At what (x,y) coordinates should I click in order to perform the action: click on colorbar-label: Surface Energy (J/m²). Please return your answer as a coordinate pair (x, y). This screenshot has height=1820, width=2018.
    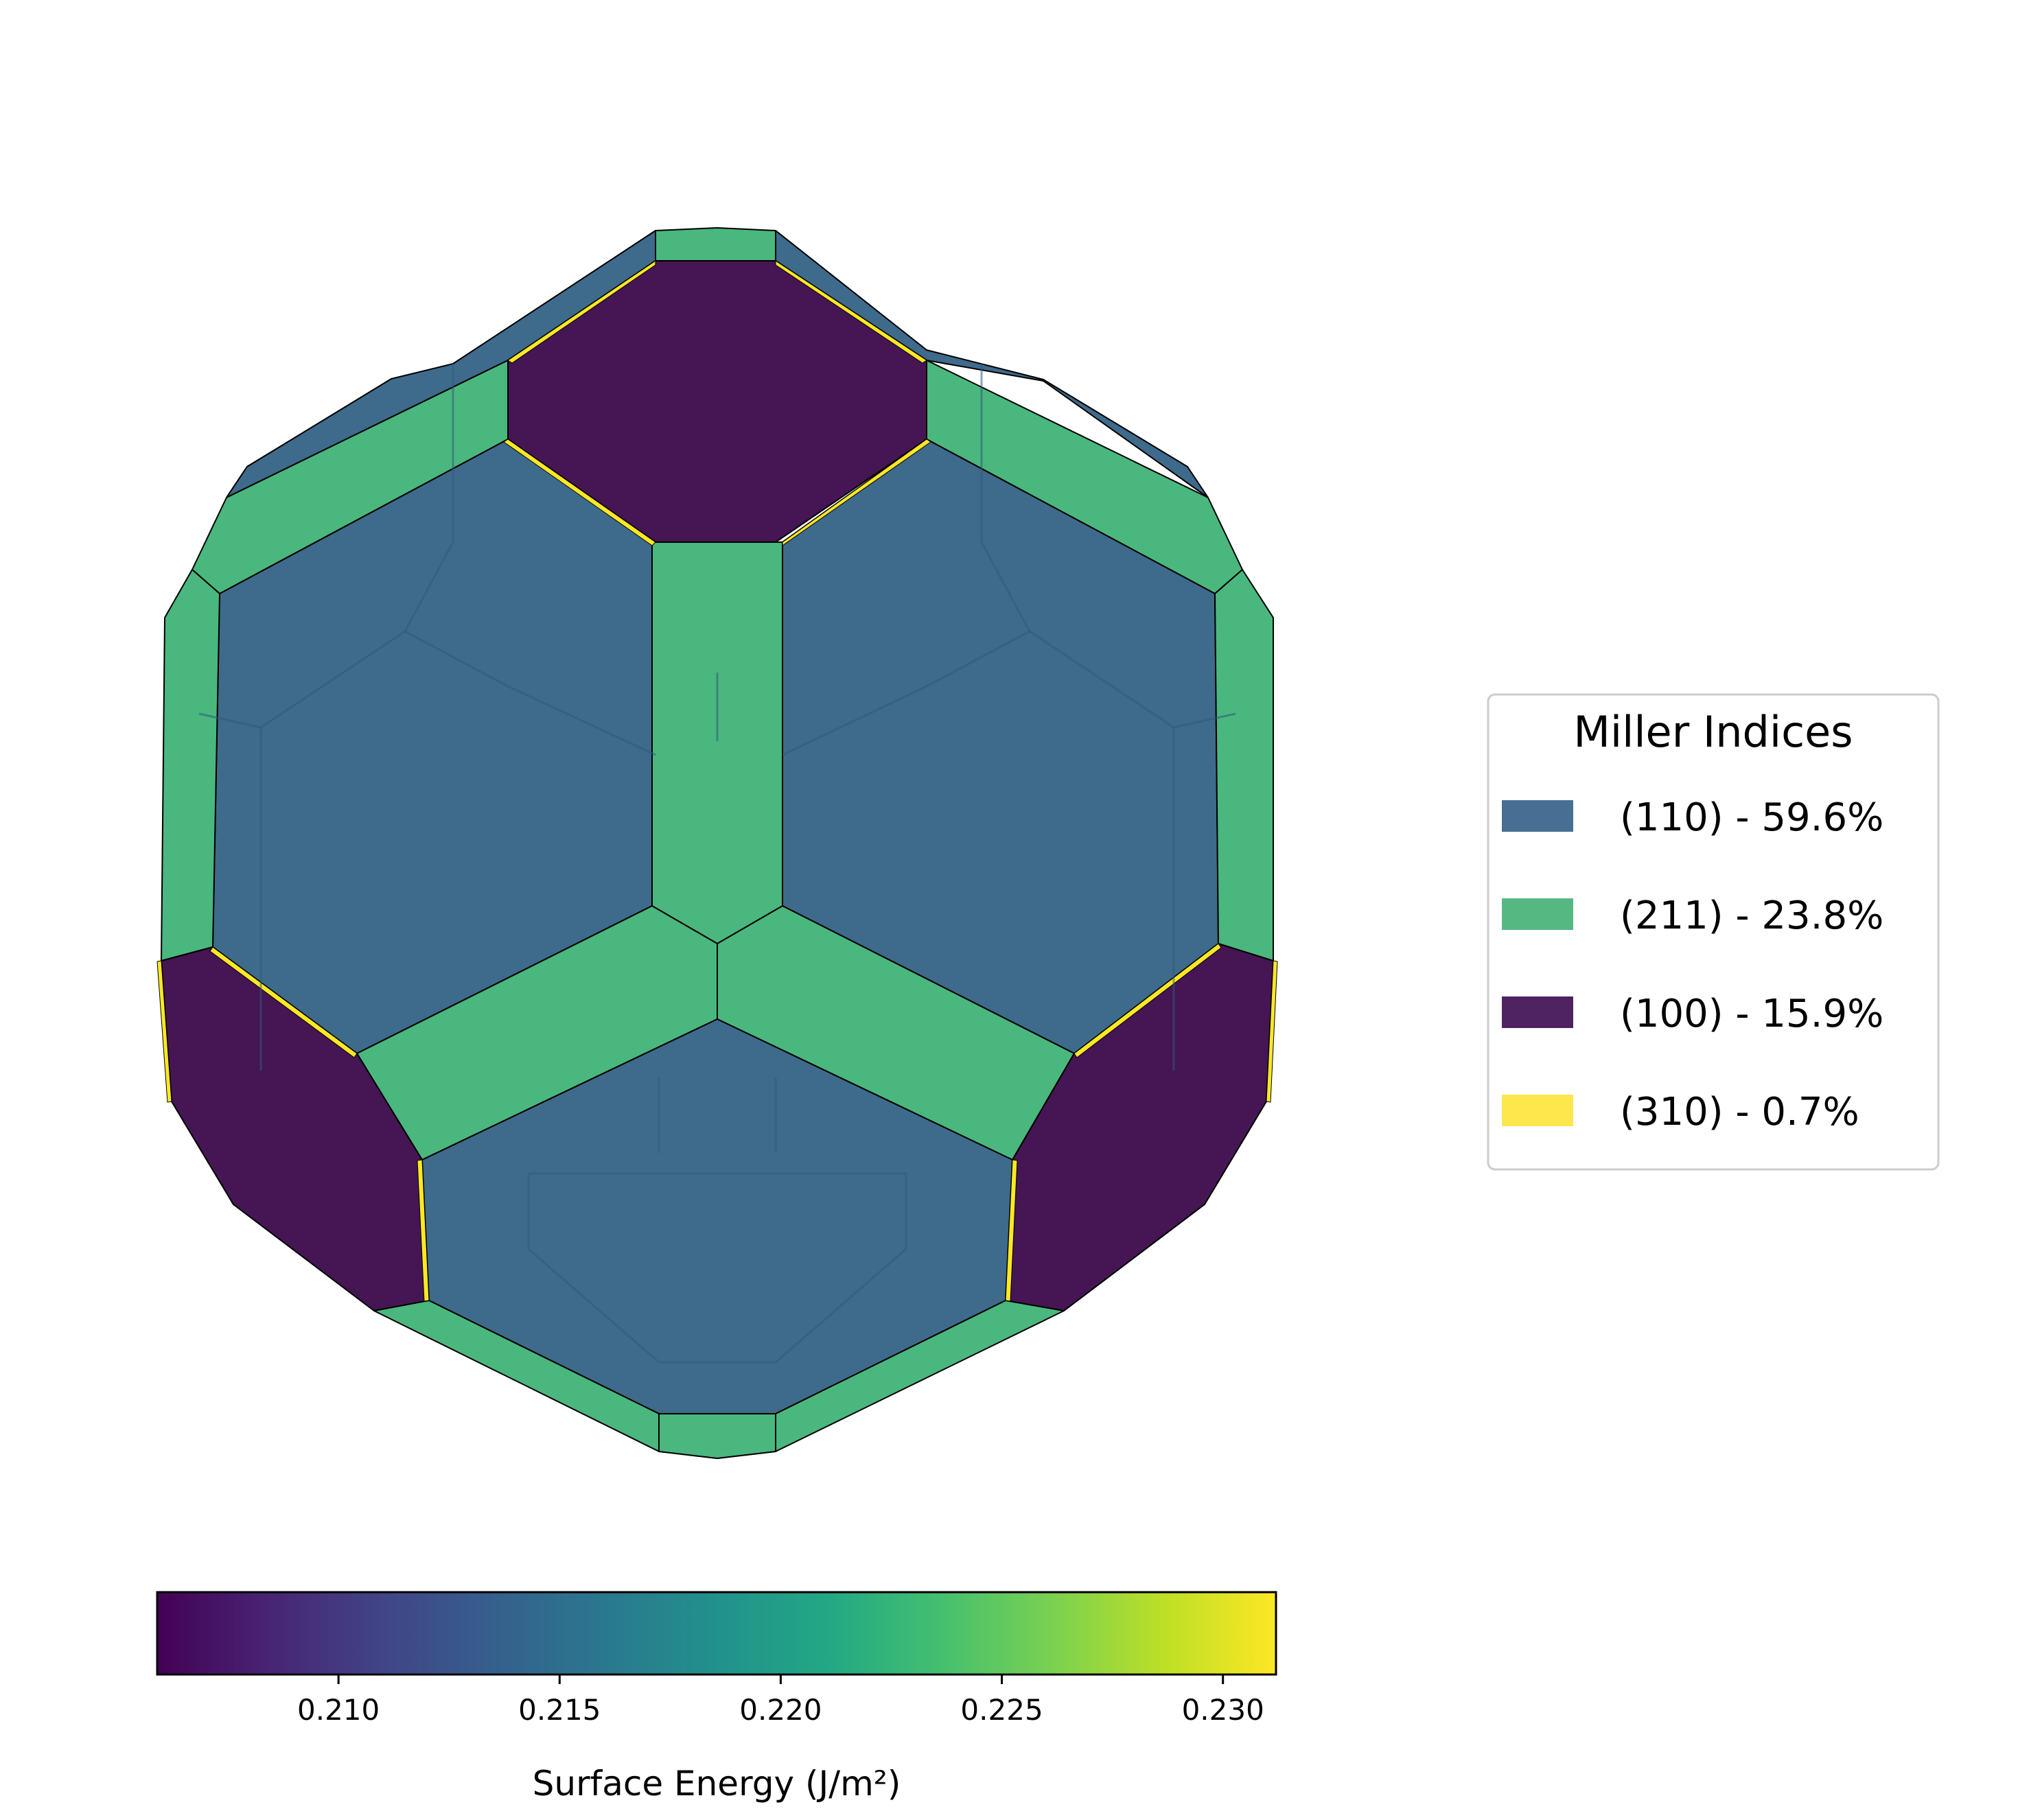
    Looking at the image, I should click on (717, 1784).